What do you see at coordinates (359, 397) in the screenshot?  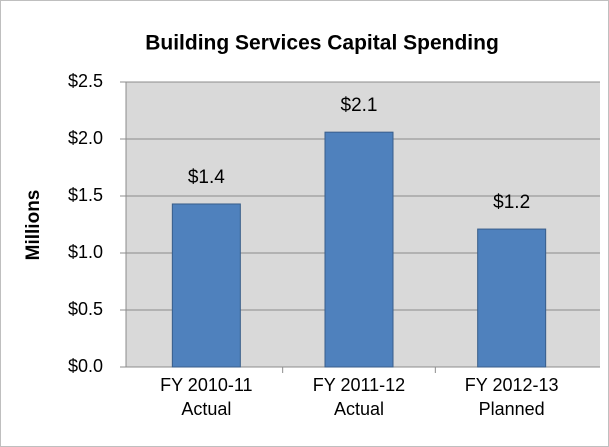 I see `x-tick-label: FY 2011-12 Actual` at bounding box center [359, 397].